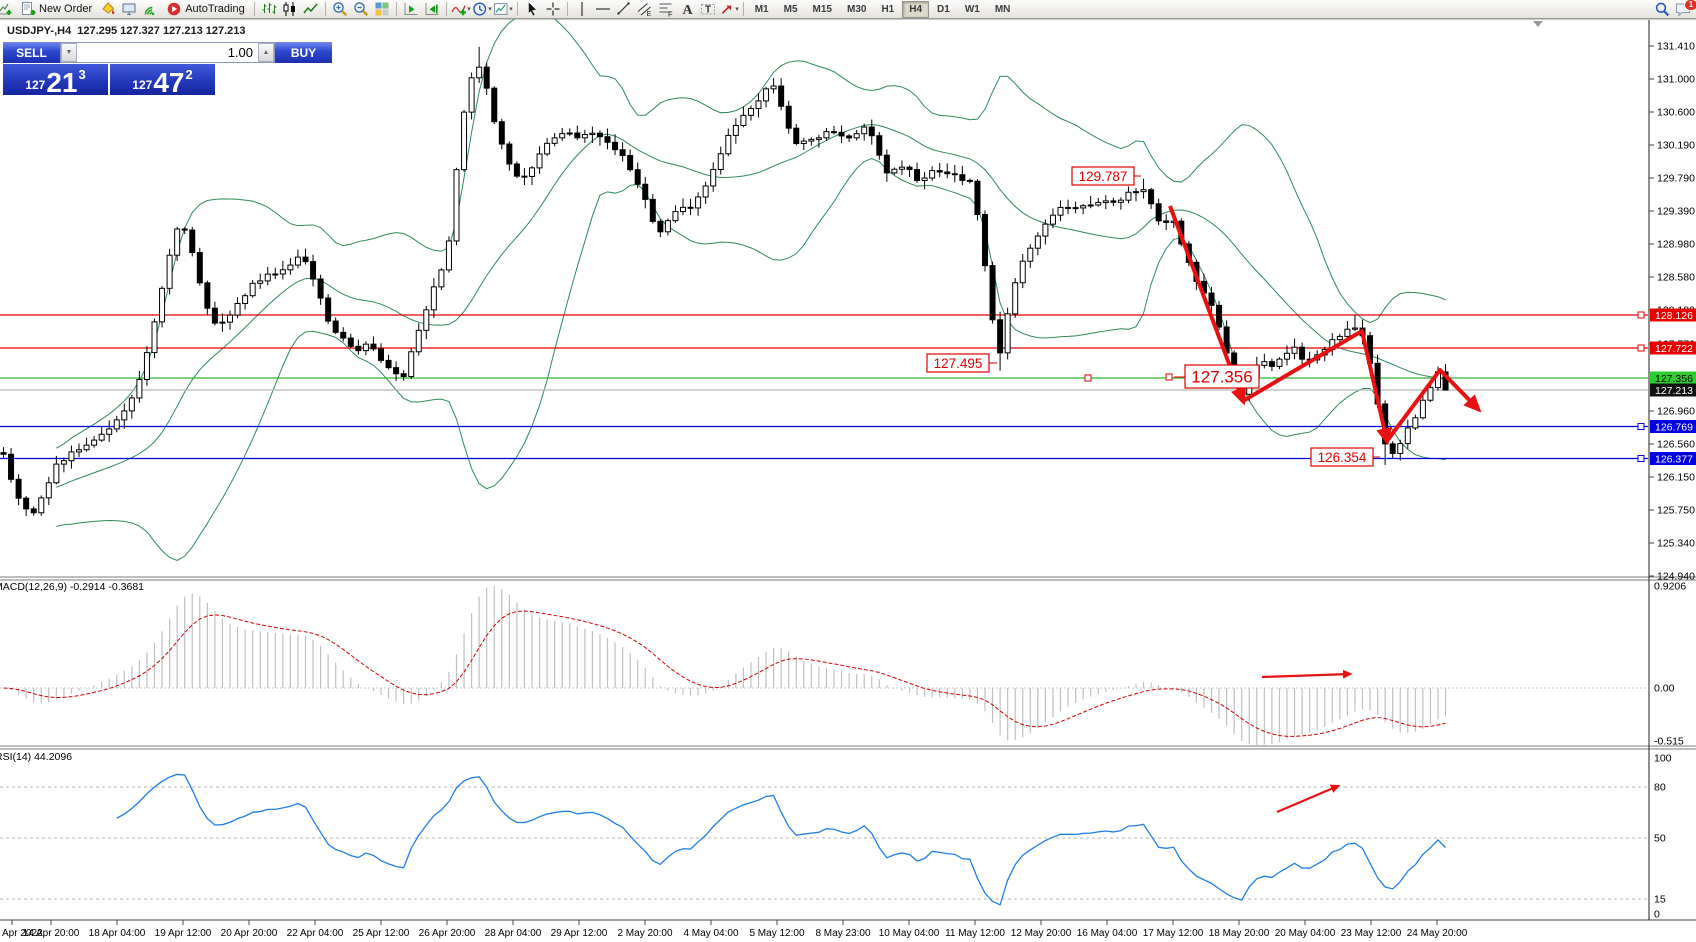 The image size is (1696, 942). Describe the element at coordinates (916, 9) in the screenshot. I see `timeframe-h4-button: H4` at that location.